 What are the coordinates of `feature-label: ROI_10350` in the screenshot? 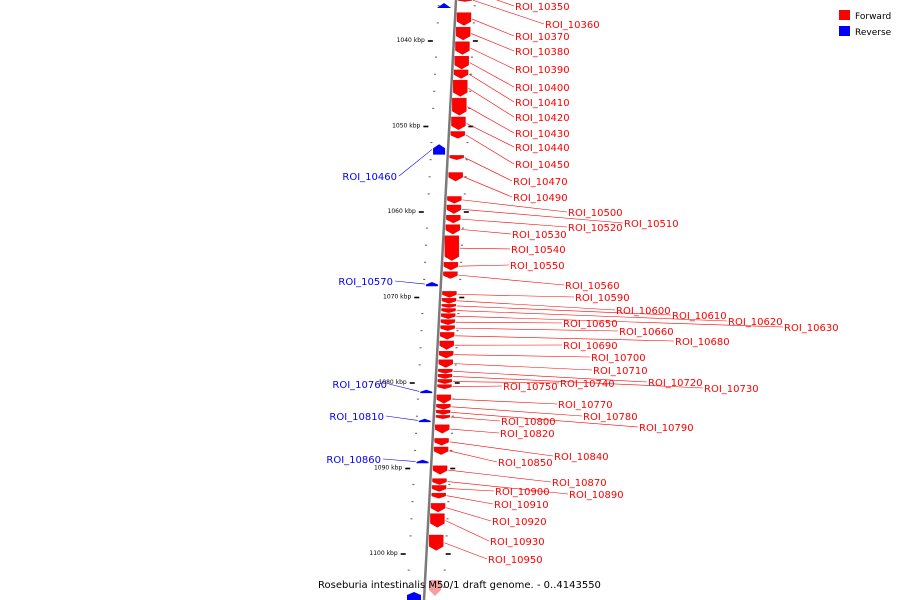 It's located at (542, 7).